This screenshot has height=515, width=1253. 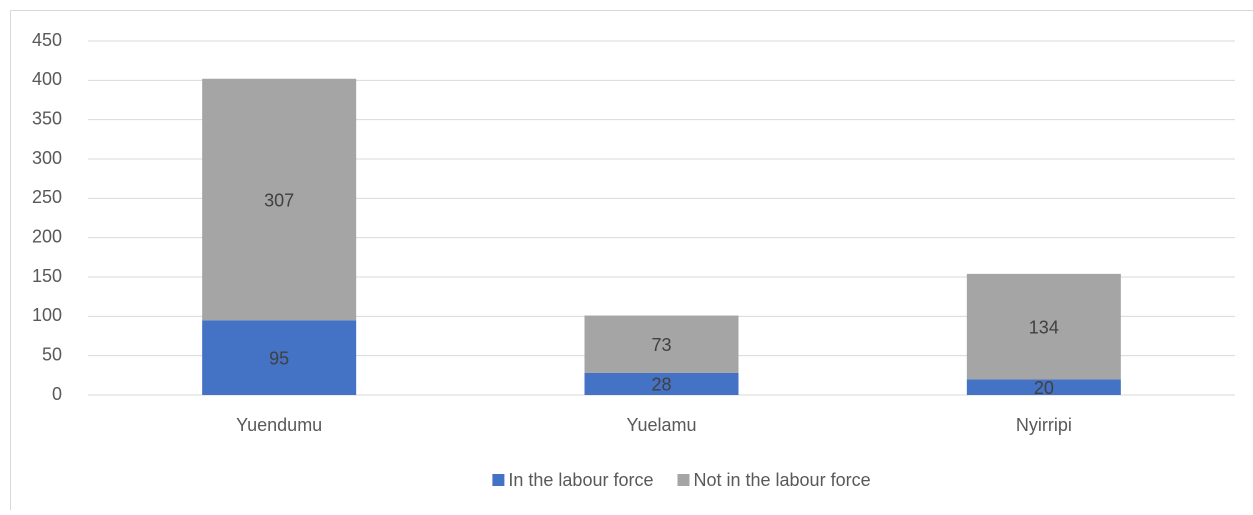 What do you see at coordinates (47, 197) in the screenshot?
I see `y-tick-label: 250` at bounding box center [47, 197].